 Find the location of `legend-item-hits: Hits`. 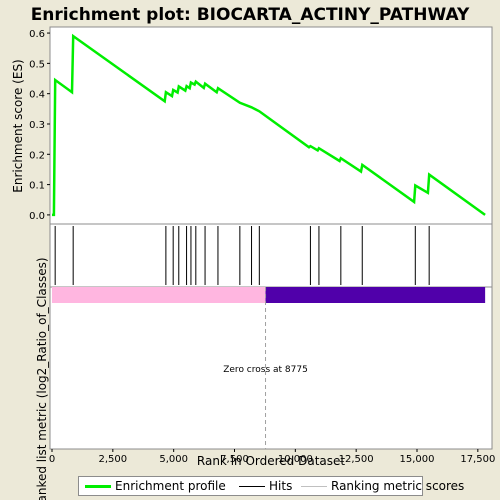

legend-item-hits: Hits is located at coordinates (265, 486).